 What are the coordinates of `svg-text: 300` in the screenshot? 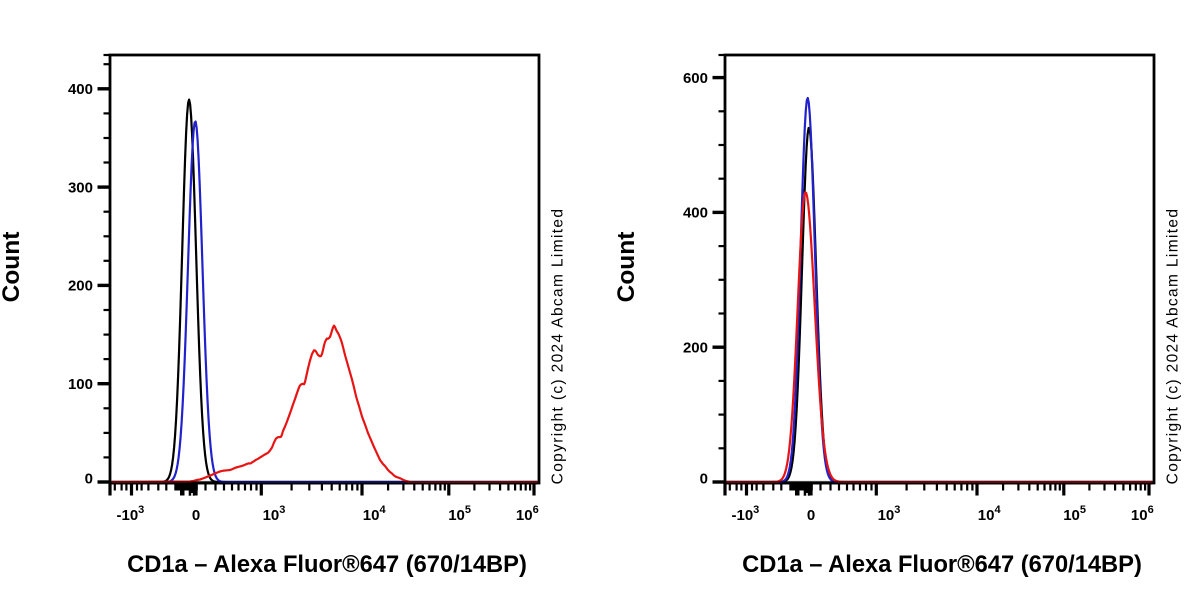 It's located at (80, 187).